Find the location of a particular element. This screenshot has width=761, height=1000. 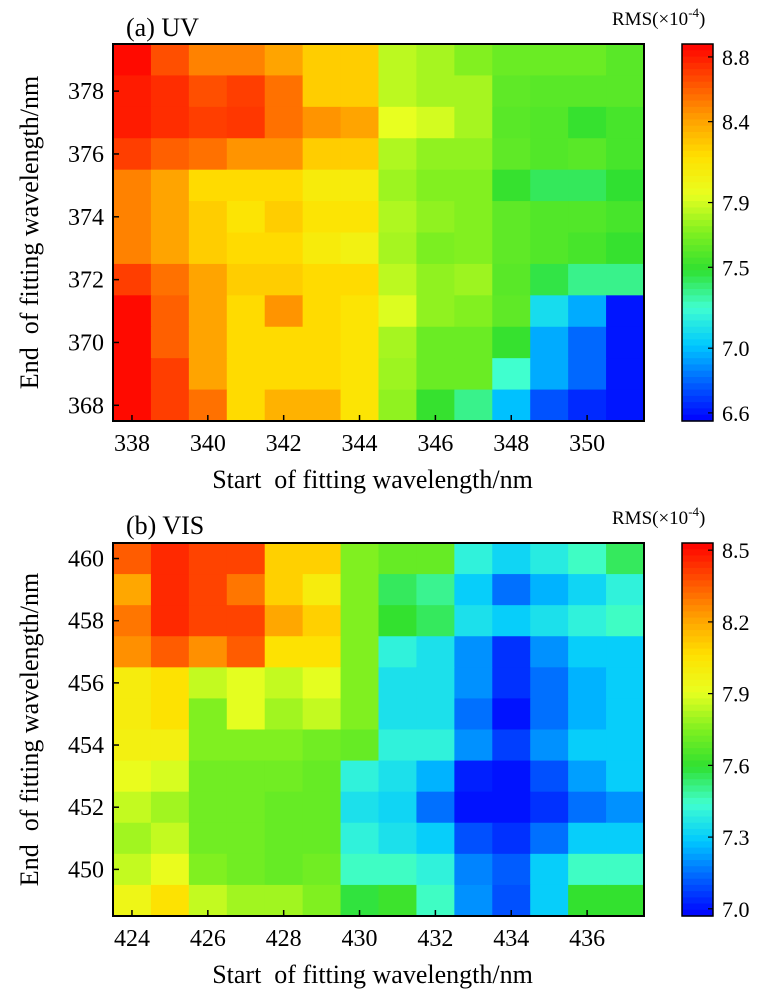

vis-cell-r3-c6 is located at coordinates (360, 652).